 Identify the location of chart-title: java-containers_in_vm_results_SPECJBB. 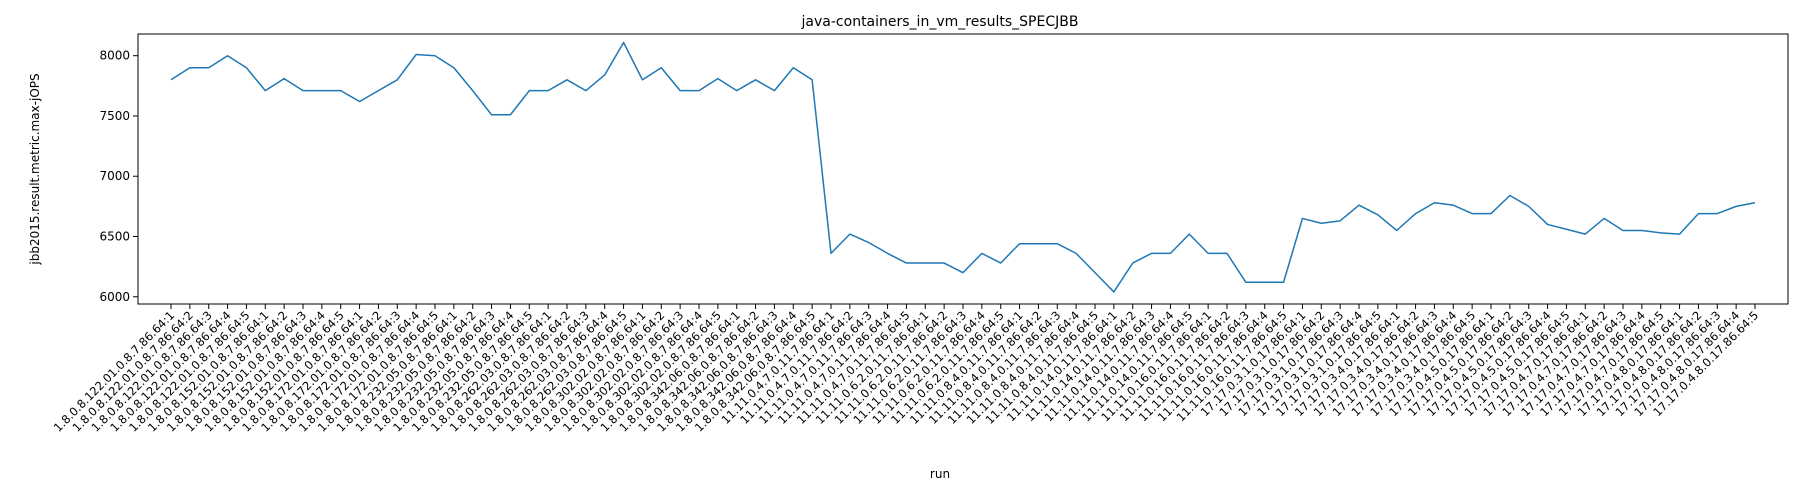
(940, 22).